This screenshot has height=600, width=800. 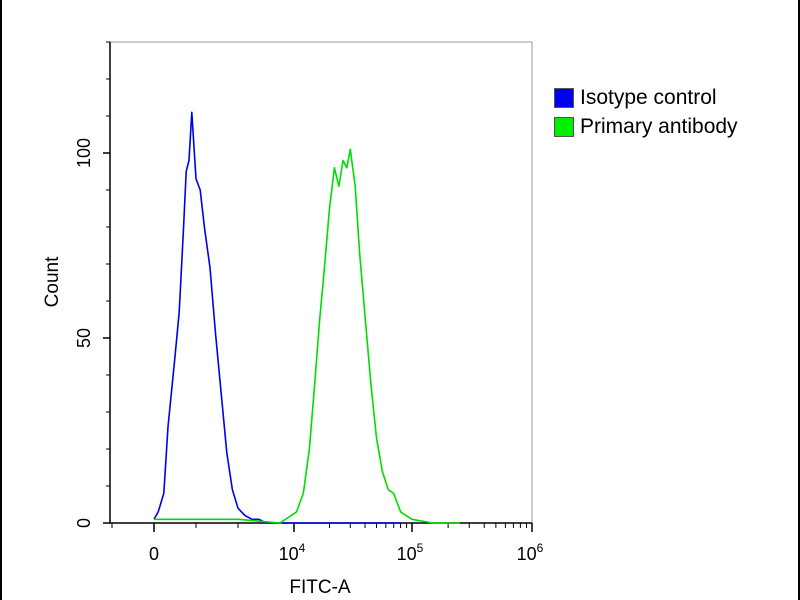 I want to click on legend-swatch-green, so click(x=564, y=126).